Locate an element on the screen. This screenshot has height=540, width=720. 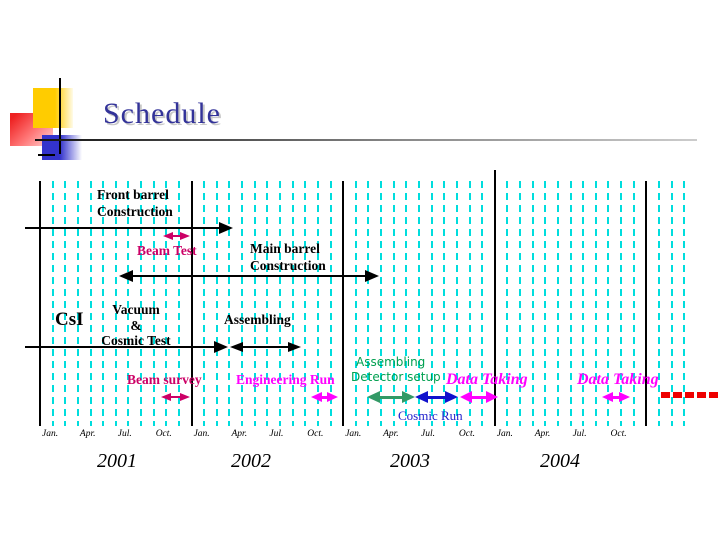
assembling-label: Assembling is located at coordinates (257, 320).